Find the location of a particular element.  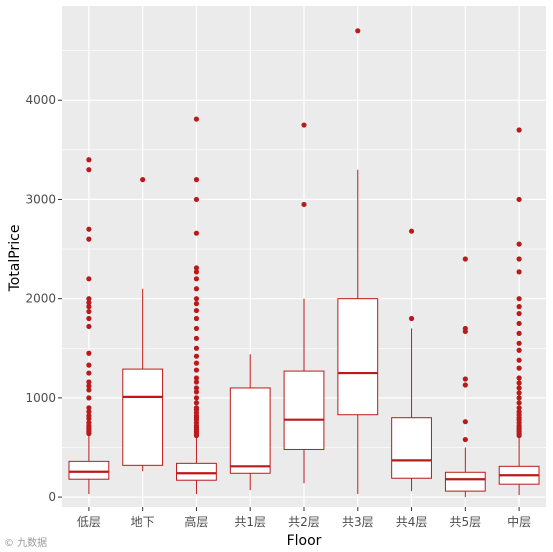

x-tick-label: 共4层 is located at coordinates (412, 522).